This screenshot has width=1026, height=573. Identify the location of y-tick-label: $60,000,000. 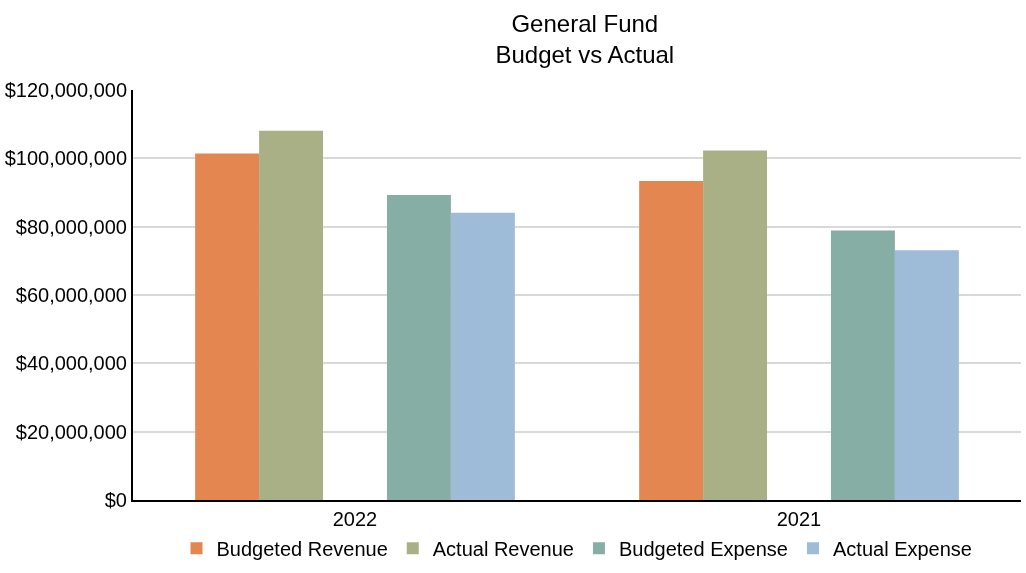
(71, 295).